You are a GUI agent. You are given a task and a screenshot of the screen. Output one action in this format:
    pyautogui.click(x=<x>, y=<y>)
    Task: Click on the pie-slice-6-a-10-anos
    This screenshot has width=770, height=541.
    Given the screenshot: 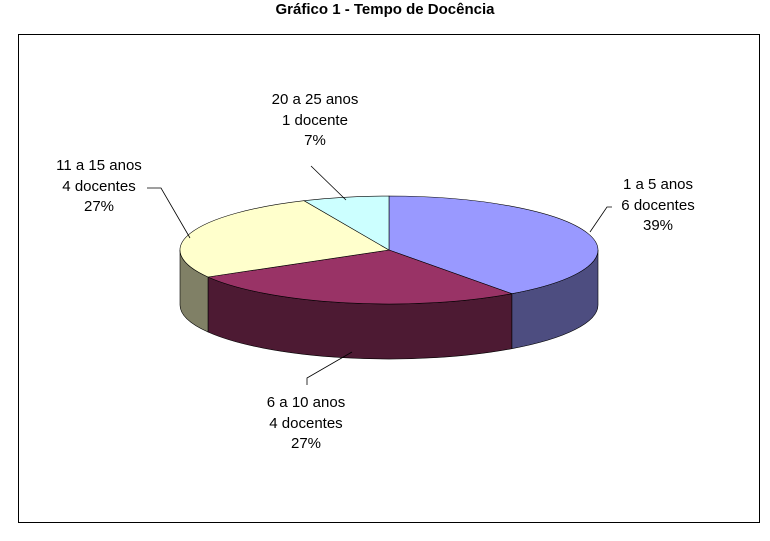 What is the action you would take?
    pyautogui.click(x=359, y=277)
    